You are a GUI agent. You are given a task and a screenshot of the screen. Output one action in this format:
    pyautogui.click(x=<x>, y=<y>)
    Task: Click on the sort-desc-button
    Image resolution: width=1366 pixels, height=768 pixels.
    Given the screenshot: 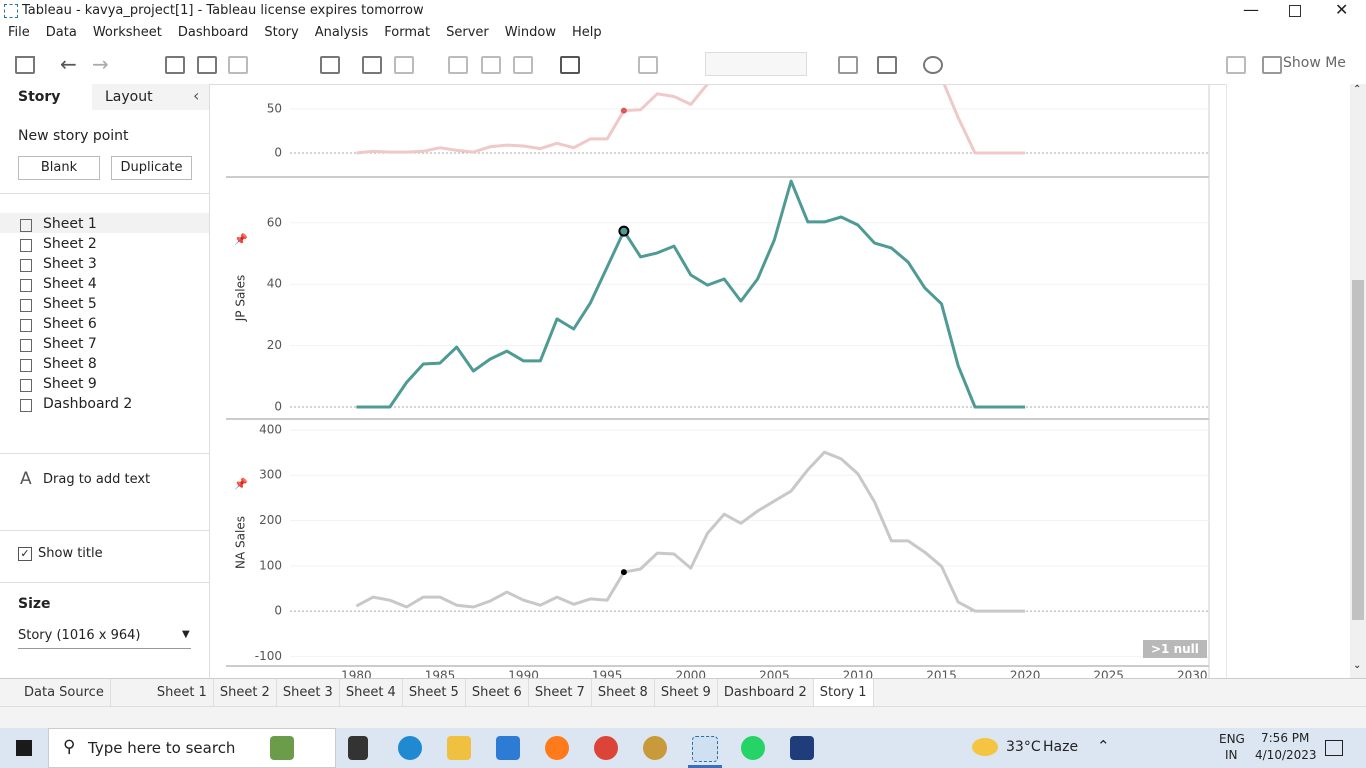 What is the action you would take?
    pyautogui.click(x=523, y=65)
    